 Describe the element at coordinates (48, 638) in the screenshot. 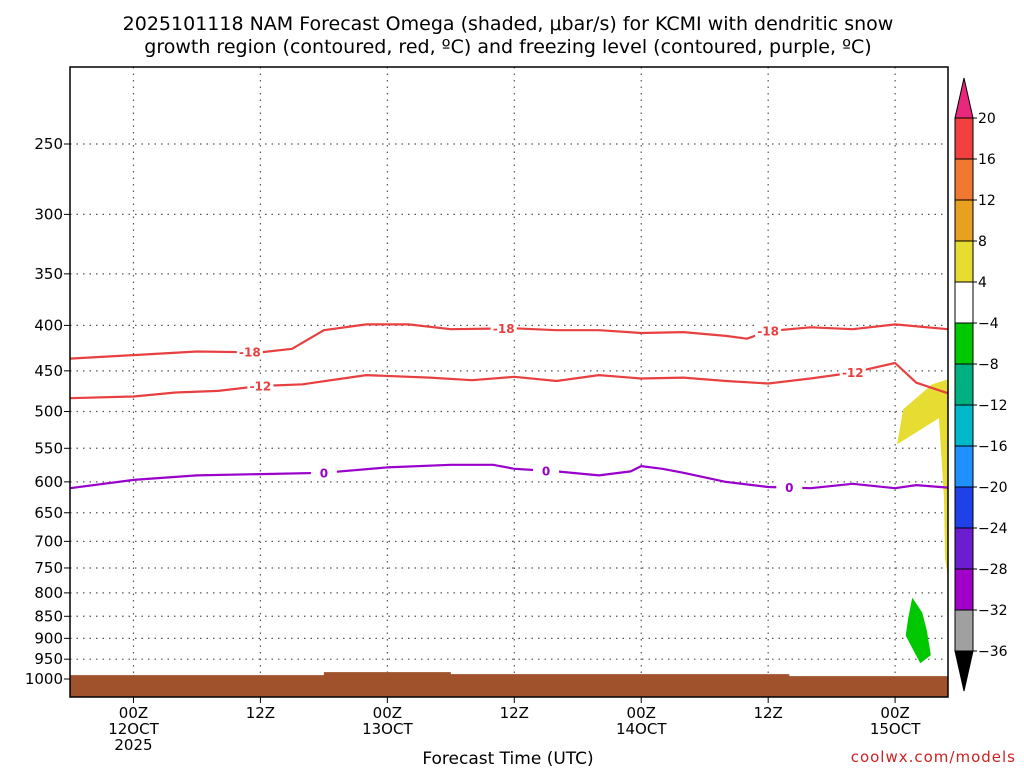

I see `y-tick-label: 900` at that location.